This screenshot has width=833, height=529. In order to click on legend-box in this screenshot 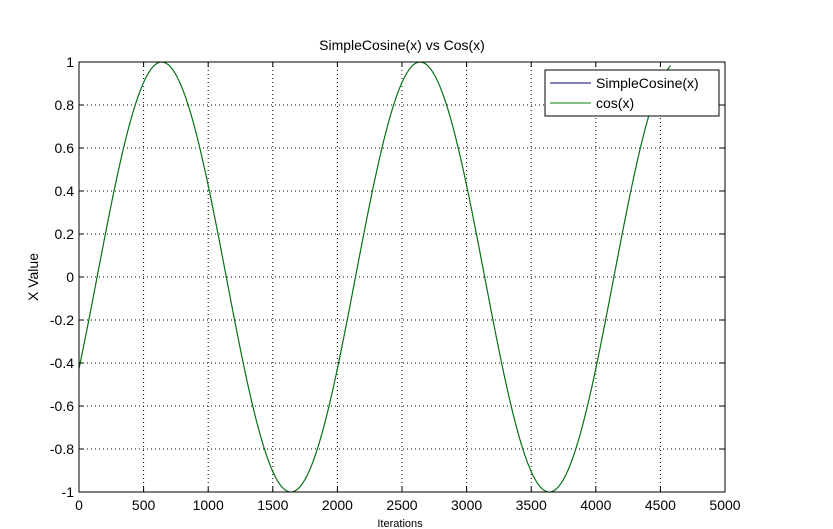, I will do `click(632, 93)`.